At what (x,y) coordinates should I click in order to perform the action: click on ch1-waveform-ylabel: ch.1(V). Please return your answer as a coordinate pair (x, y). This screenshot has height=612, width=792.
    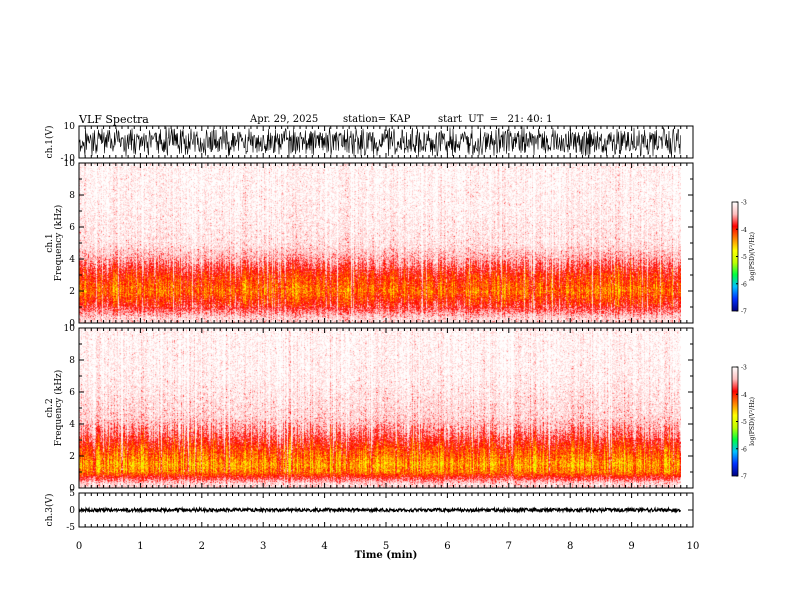
    Looking at the image, I should click on (49, 142).